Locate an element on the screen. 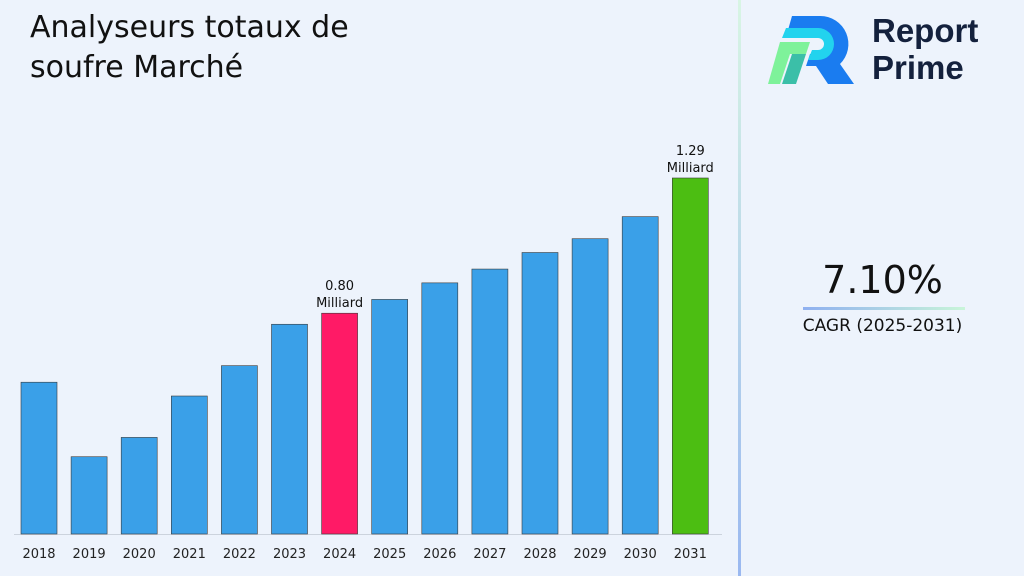 The height and width of the screenshot is (576, 1024). divider is located at coordinates (739, 288).